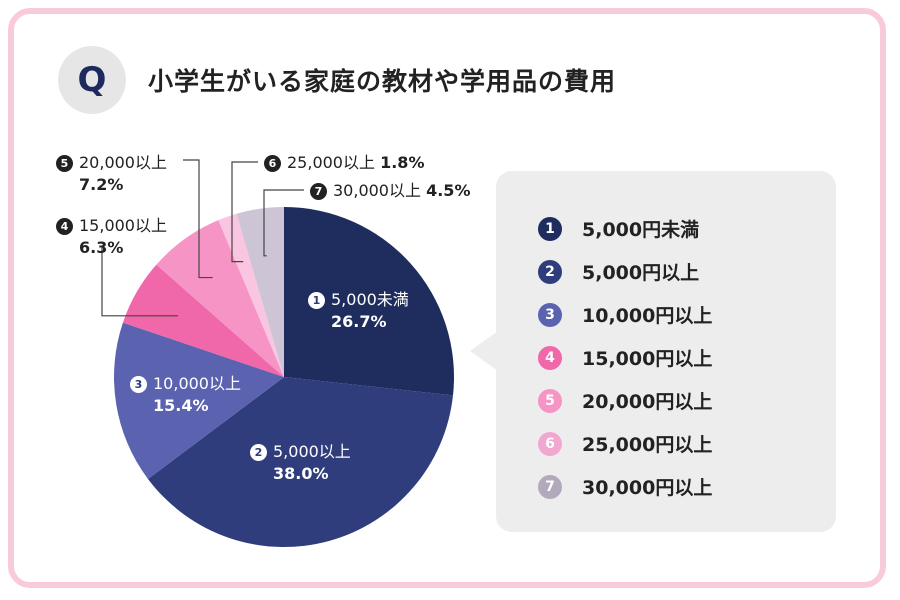 The width and height of the screenshot is (900, 600). I want to click on slice-label-7-num: 7, so click(318, 191).